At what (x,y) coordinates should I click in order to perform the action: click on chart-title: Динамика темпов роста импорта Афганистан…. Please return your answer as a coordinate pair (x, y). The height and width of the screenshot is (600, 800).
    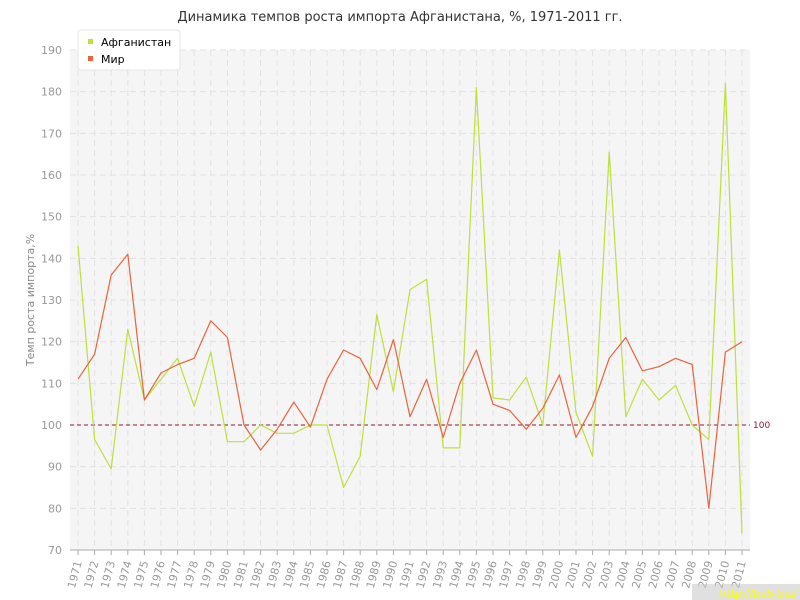
    Looking at the image, I should click on (399, 17).